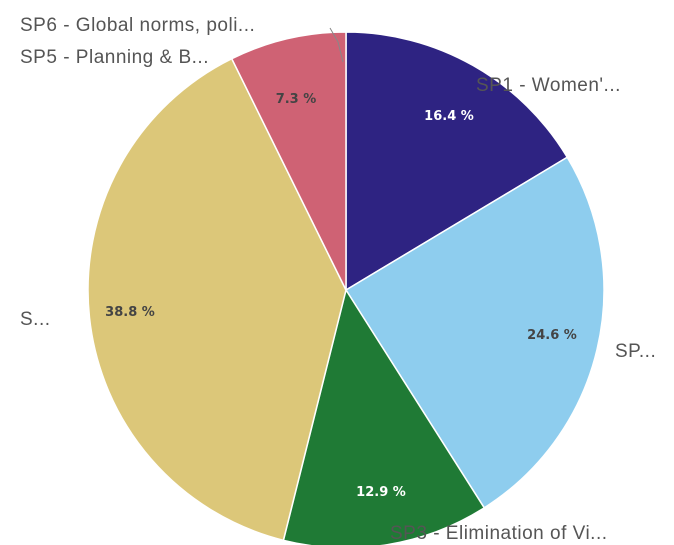 This screenshot has width=674, height=545. I want to click on value-label-sp2: 24.6 %, so click(552, 335).